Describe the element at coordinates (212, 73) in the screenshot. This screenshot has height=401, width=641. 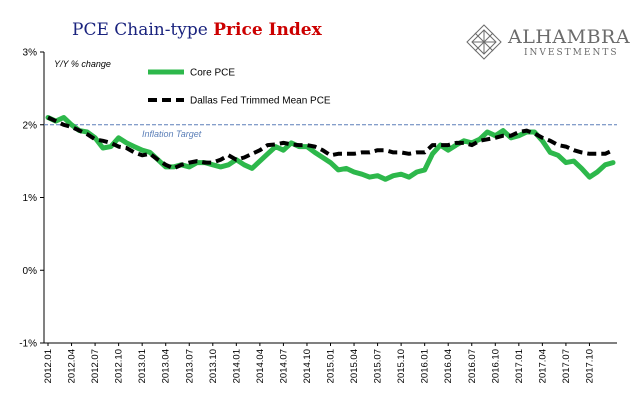
I see `legend-label: Core PCE` at that location.